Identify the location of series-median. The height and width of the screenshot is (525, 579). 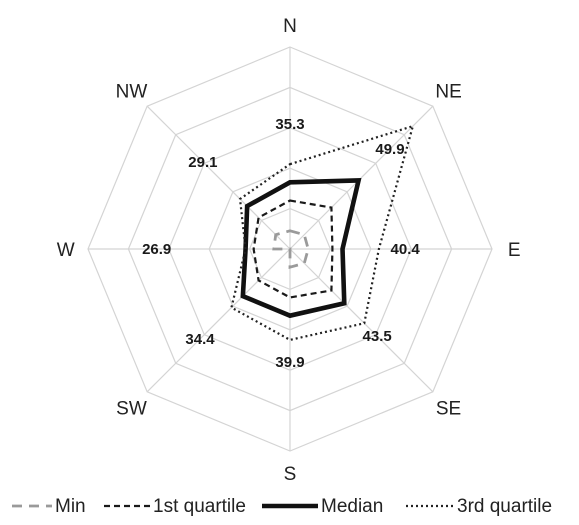
(301, 248).